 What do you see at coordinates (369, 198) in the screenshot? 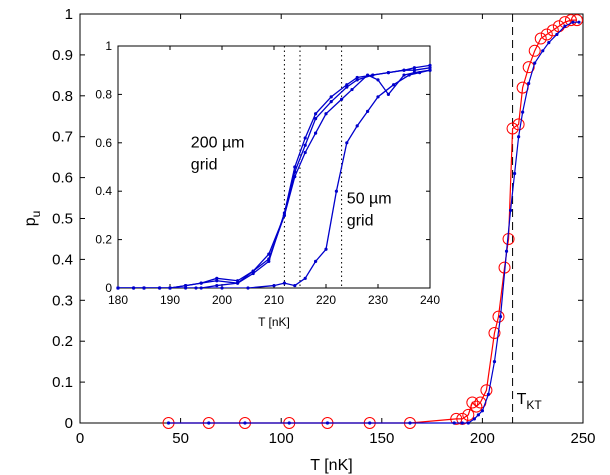
I see `inset-annotation-line1: 50 µm` at bounding box center [369, 198].